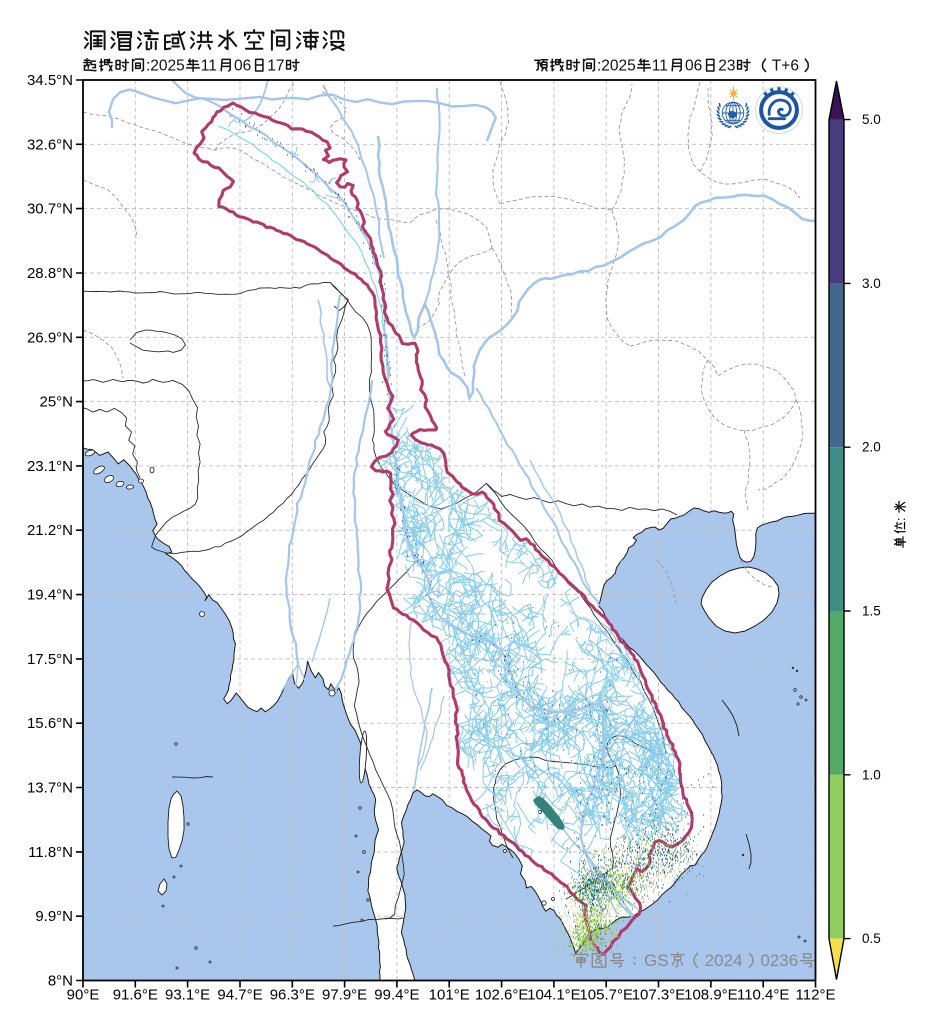 The width and height of the screenshot is (948, 1032). What do you see at coordinates (50, 273) in the screenshot?
I see `svg-text: 28.8°N` at bounding box center [50, 273].